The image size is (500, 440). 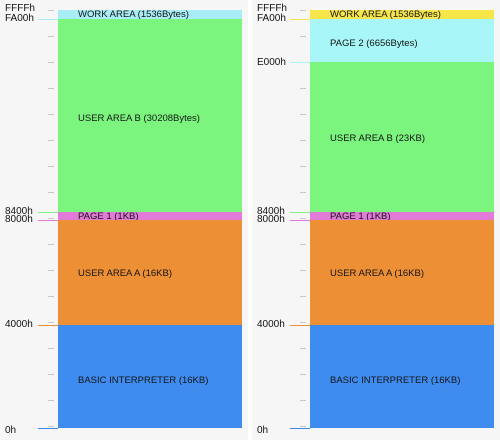 What do you see at coordinates (271, 62) in the screenshot?
I see `address-e000: E000h` at bounding box center [271, 62].